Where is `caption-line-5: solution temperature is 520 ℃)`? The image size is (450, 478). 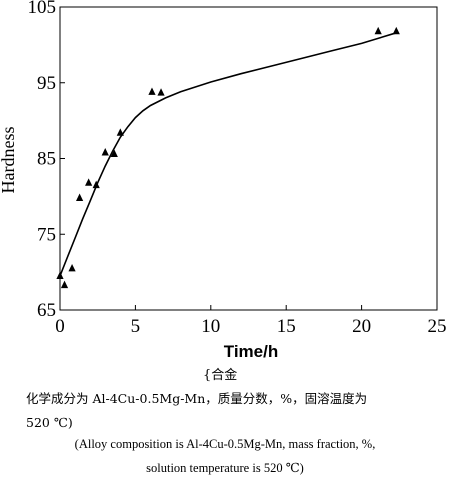 caption-line-5: solution temperature is 520 ℃) is located at coordinates (225, 468).